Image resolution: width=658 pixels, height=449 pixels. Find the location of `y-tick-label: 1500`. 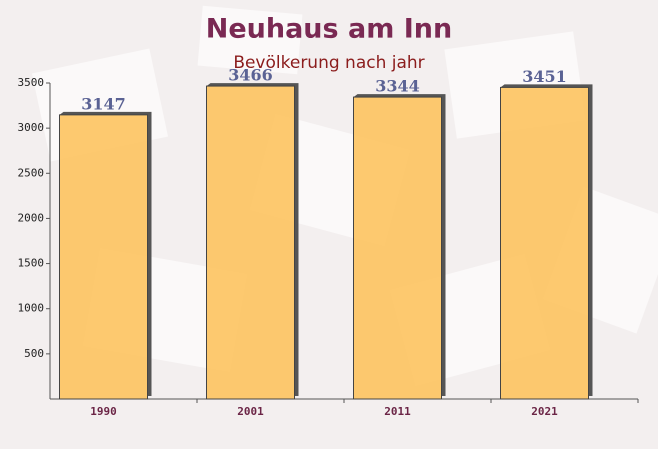

y-tick-label: 1500 is located at coordinates (31, 263).